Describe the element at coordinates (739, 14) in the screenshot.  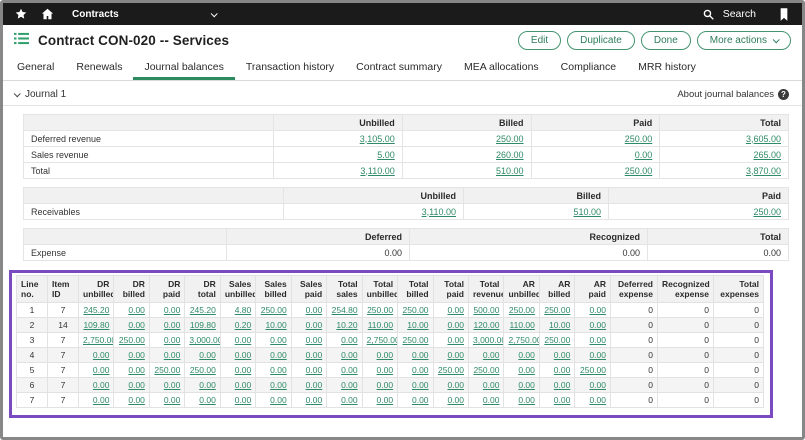
I see `search-label: Search` at that location.